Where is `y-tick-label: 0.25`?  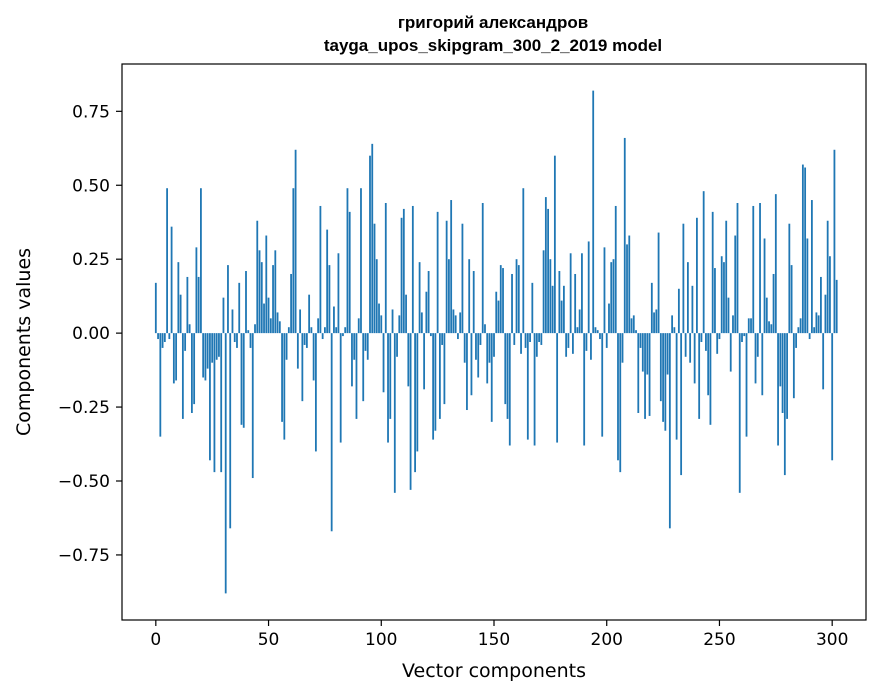
y-tick-label: 0.25 is located at coordinates (91, 260).